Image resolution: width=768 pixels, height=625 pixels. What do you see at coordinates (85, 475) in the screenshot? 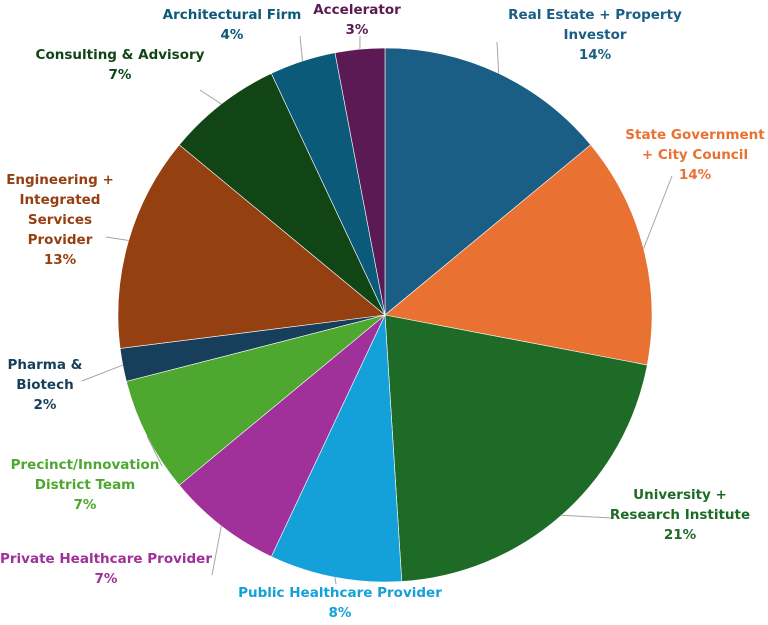
I see `category-label: Precinct/Innovation District Team` at bounding box center [85, 475].